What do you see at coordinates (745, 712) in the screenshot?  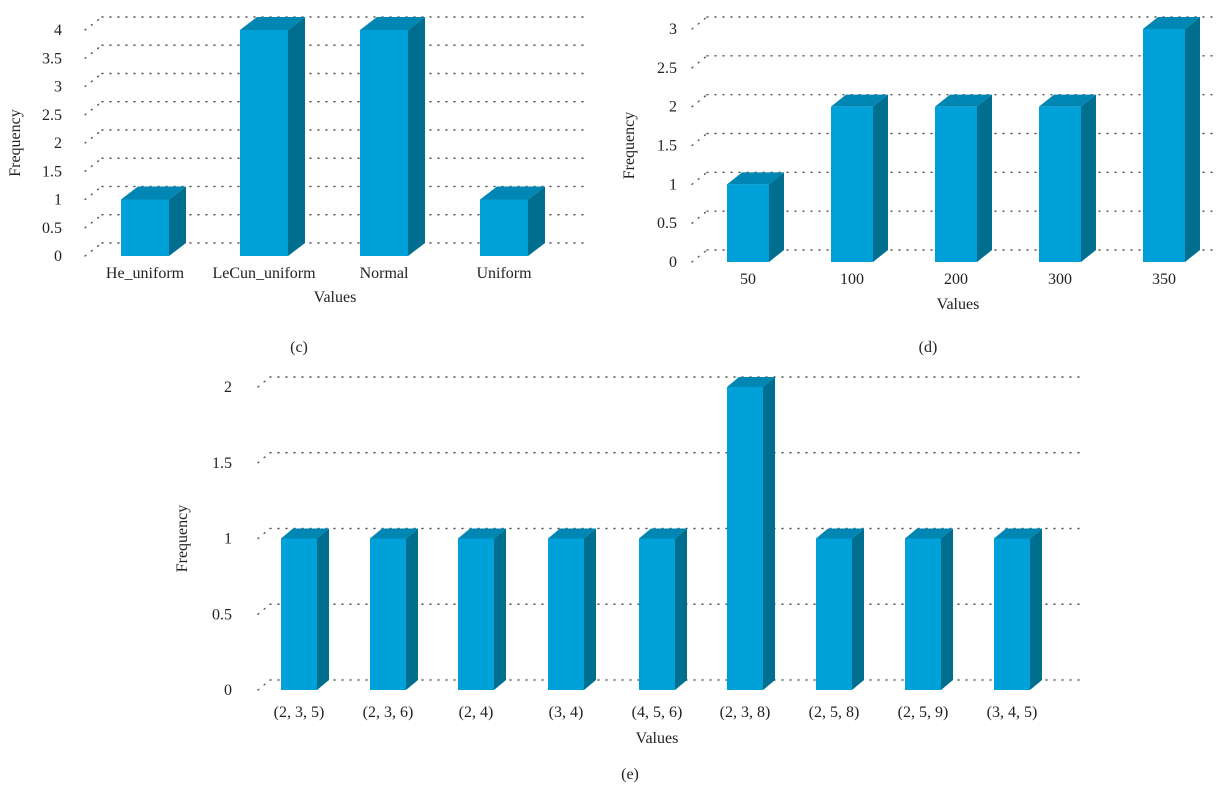 I see `x-tick-label: (2, 3, 8)` at bounding box center [745, 712].